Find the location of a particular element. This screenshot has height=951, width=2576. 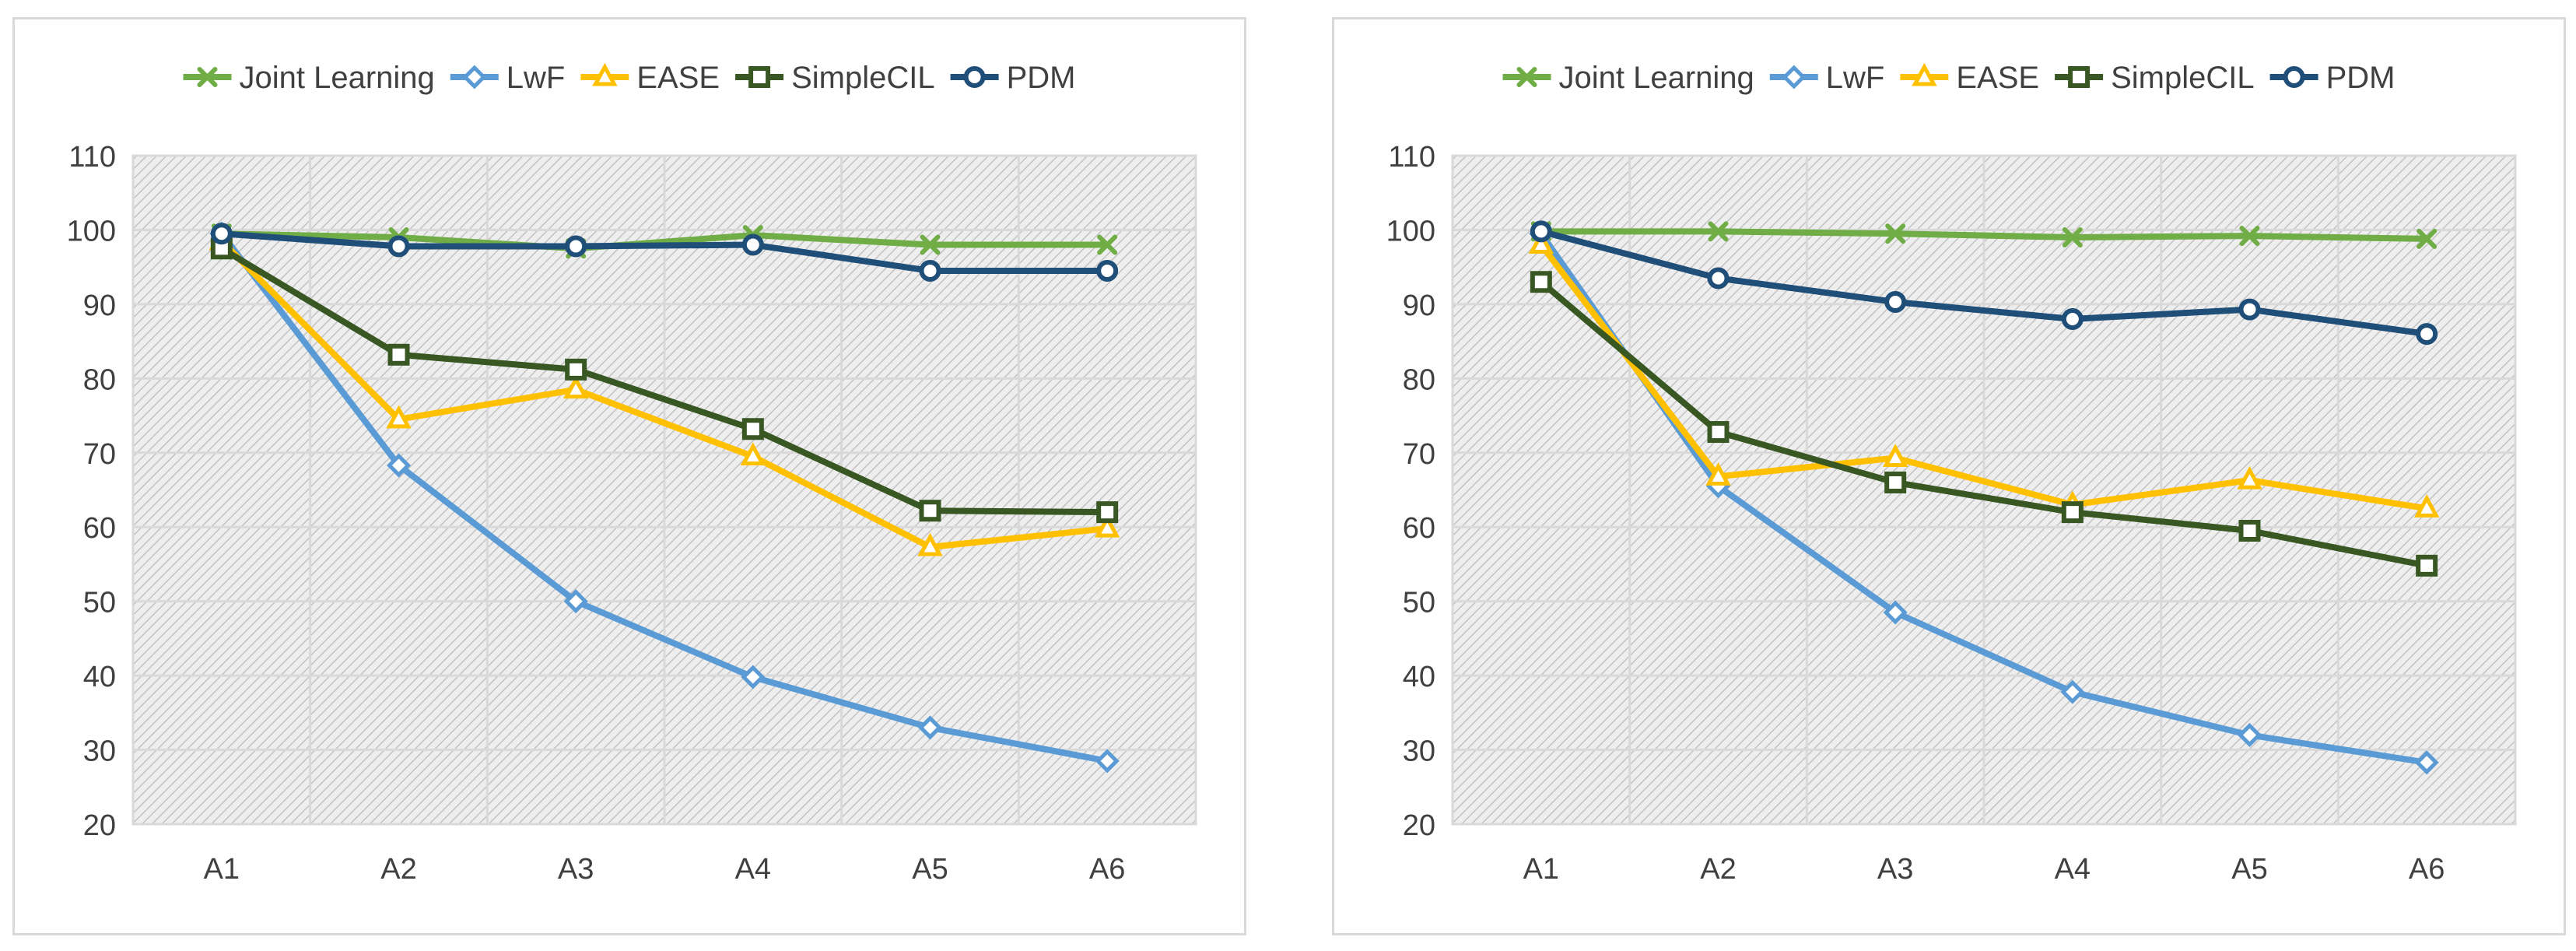

x-tick-label: A2 is located at coordinates (1718, 870).